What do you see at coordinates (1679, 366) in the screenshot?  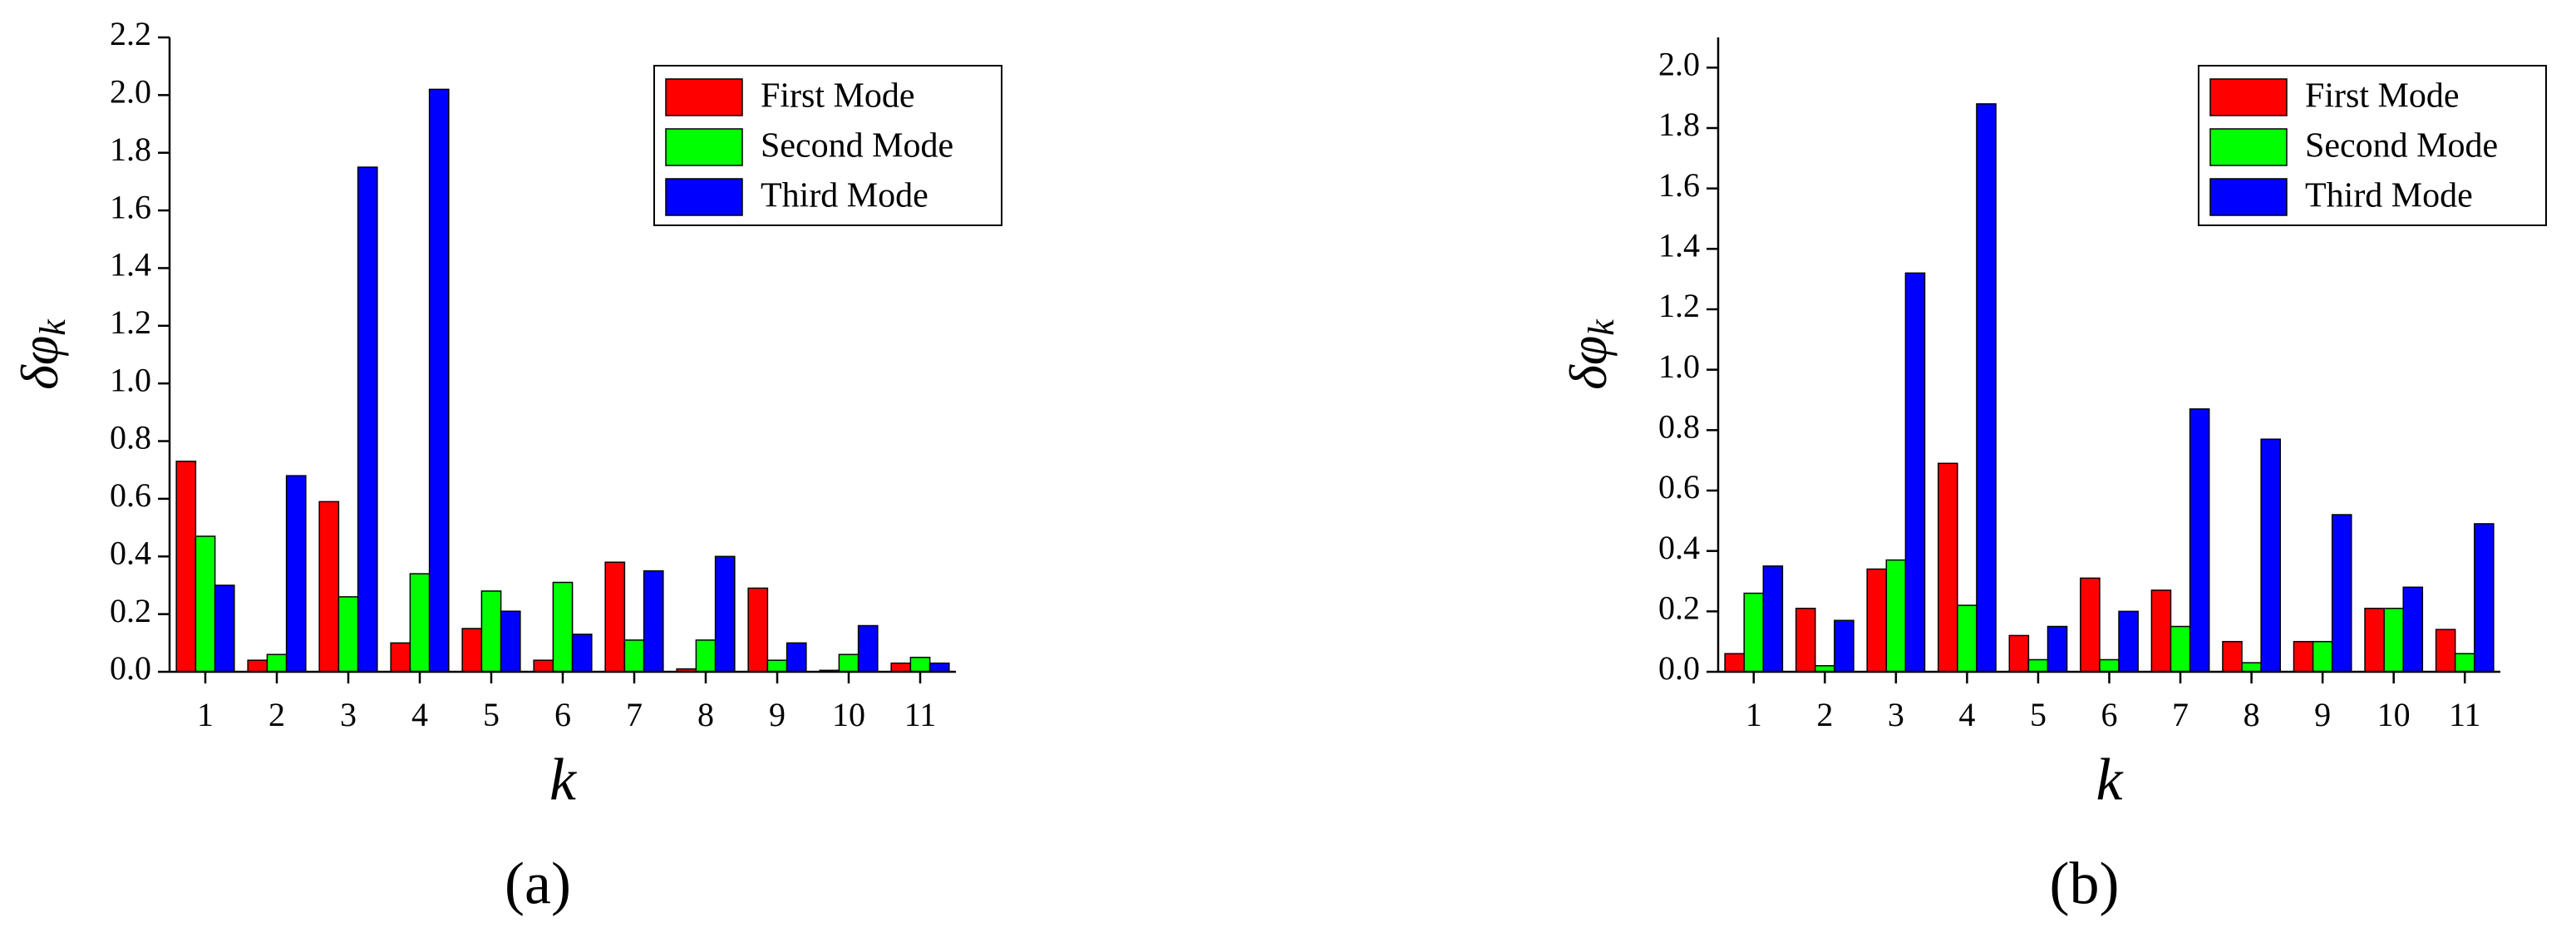 I see `y-tick-label: 1.0` at bounding box center [1679, 366].